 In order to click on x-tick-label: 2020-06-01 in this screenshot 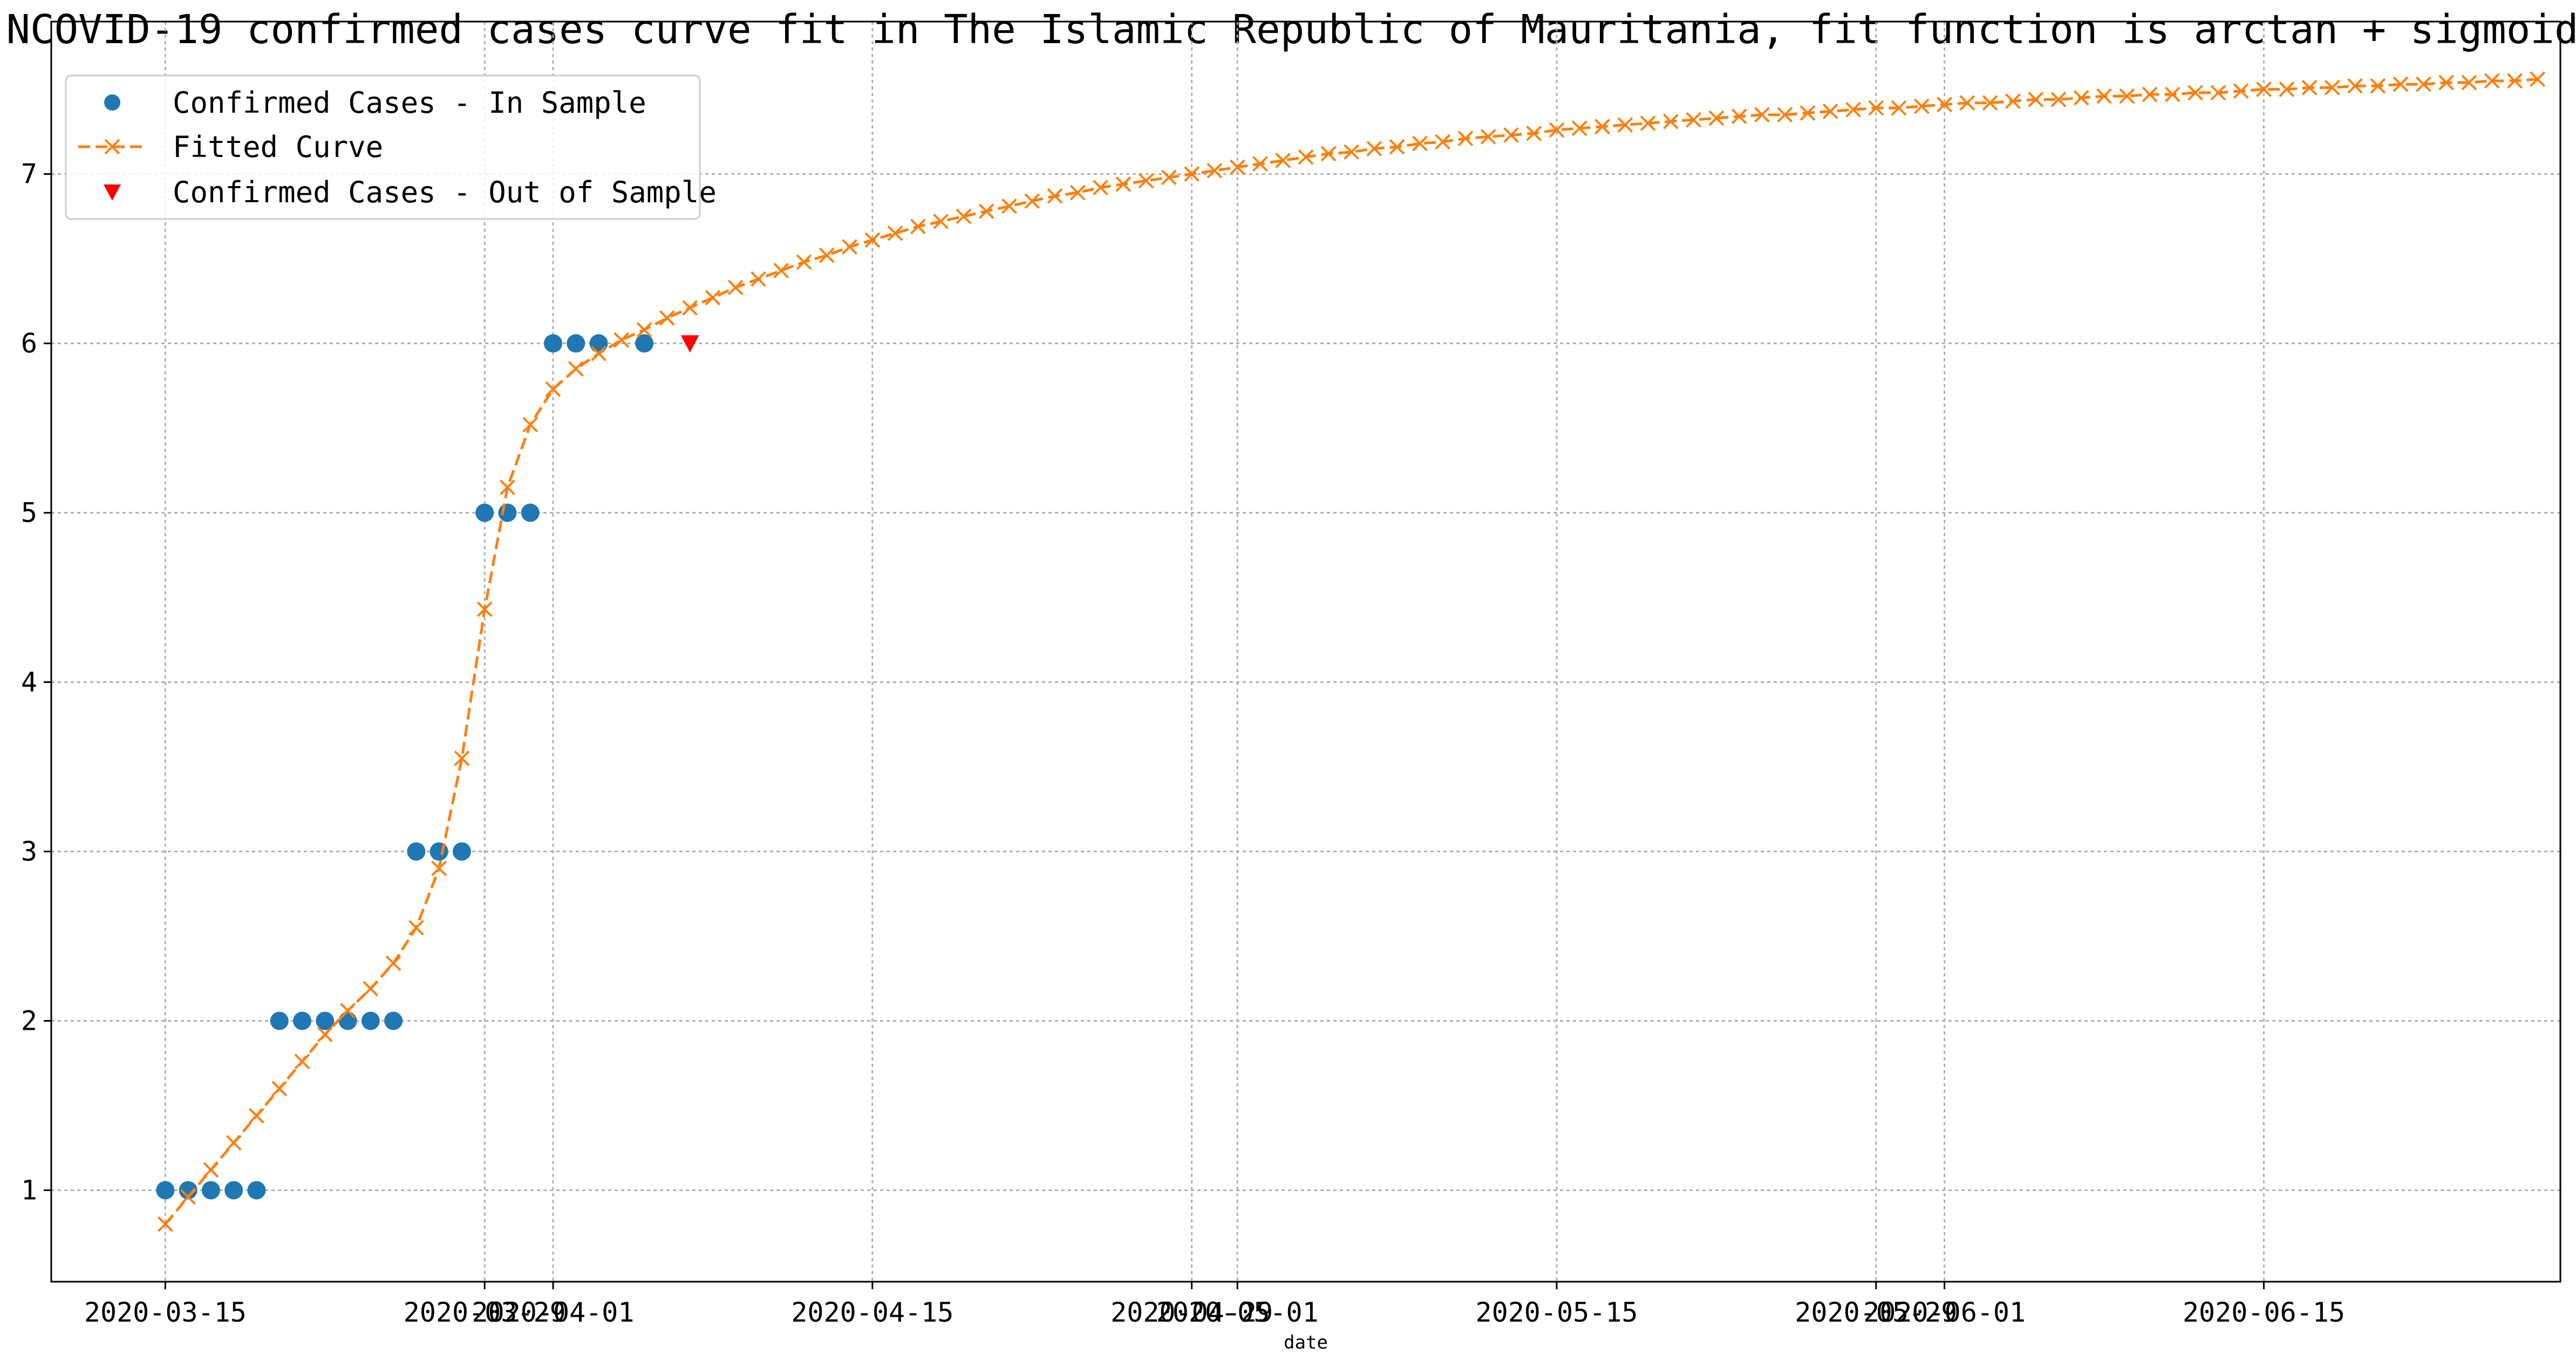, I will do `click(1944, 1312)`.